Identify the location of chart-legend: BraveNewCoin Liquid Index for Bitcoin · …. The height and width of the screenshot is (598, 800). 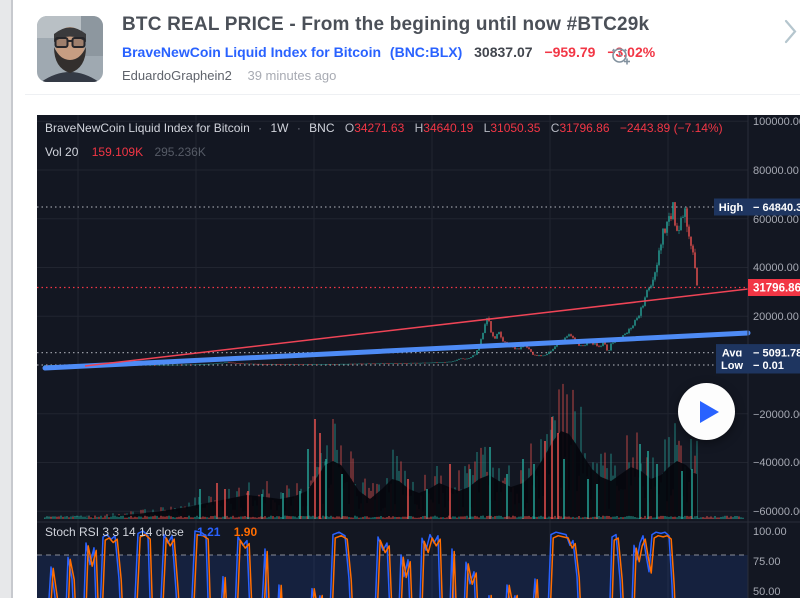
(384, 128).